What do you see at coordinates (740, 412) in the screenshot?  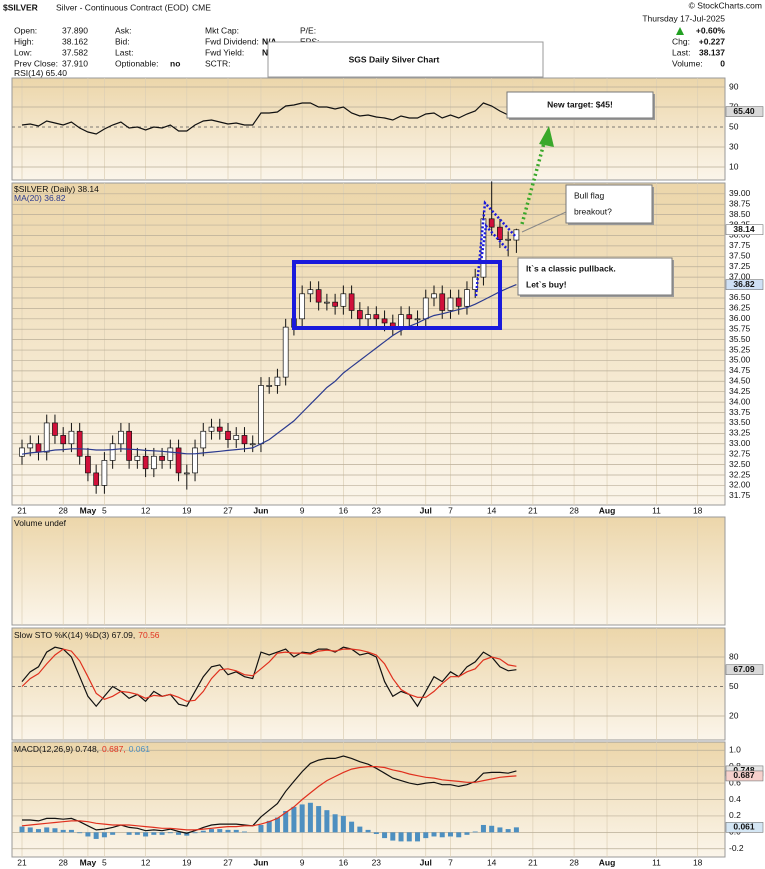 I see `y-tick-label: 33.75` at bounding box center [740, 412].